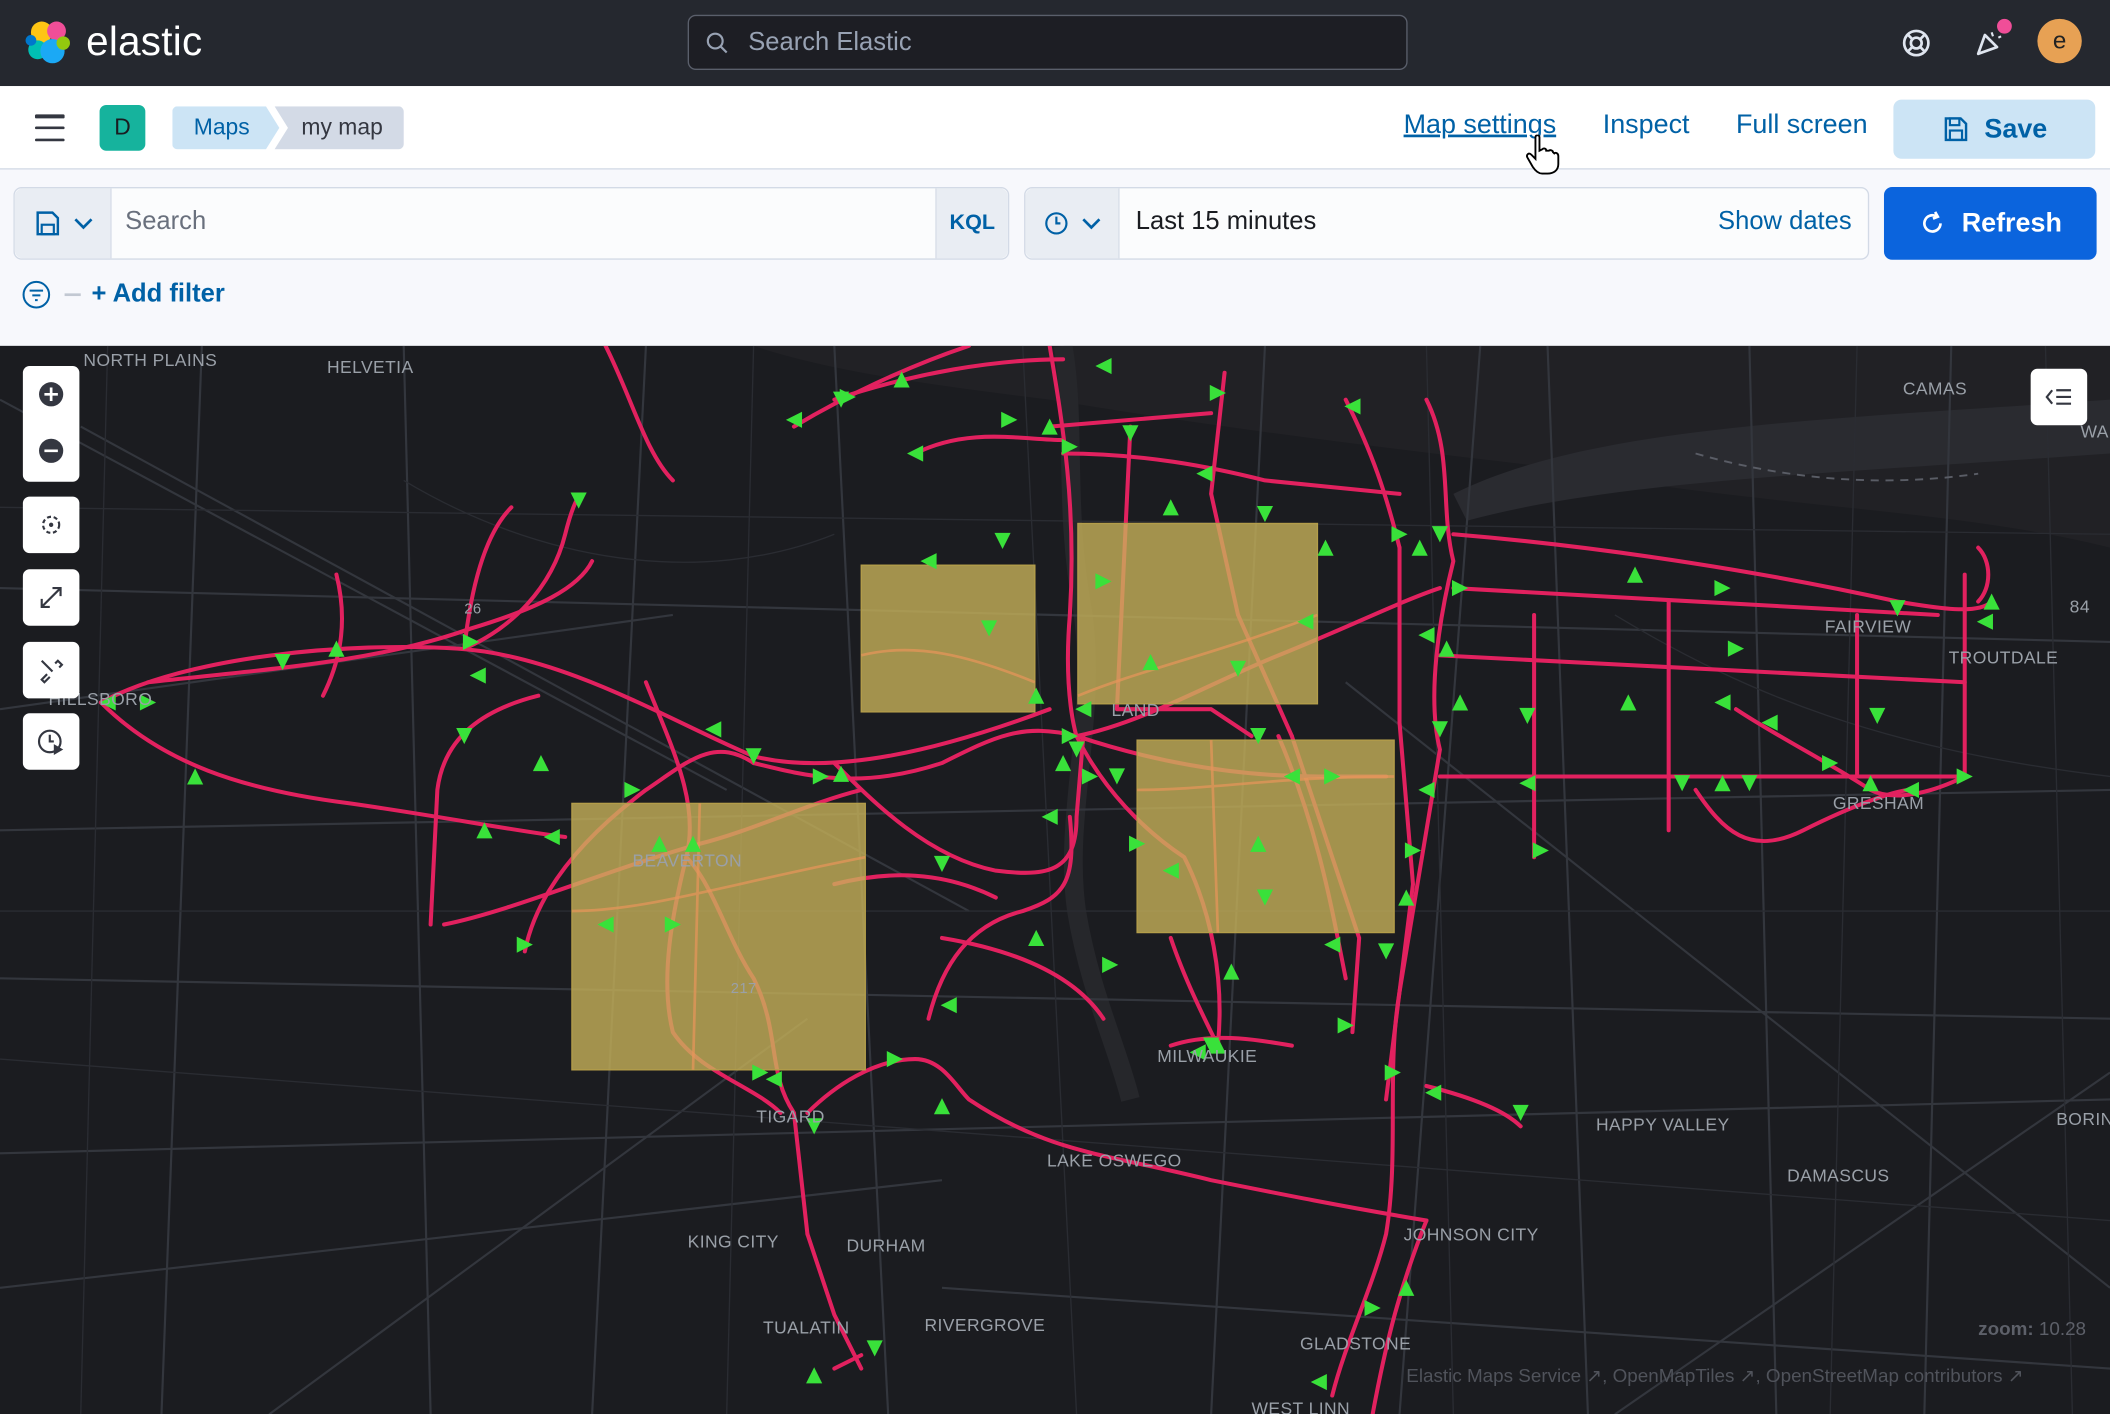  Describe the element at coordinates (37, 295) in the screenshot. I see `filter-icon` at that location.